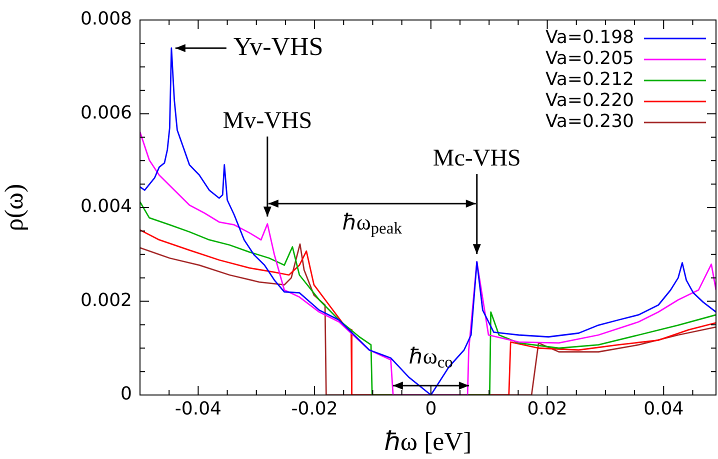 The width and height of the screenshot is (718, 459). What do you see at coordinates (589, 79) in the screenshot?
I see `legend-label: Va=0.212` at bounding box center [589, 79].